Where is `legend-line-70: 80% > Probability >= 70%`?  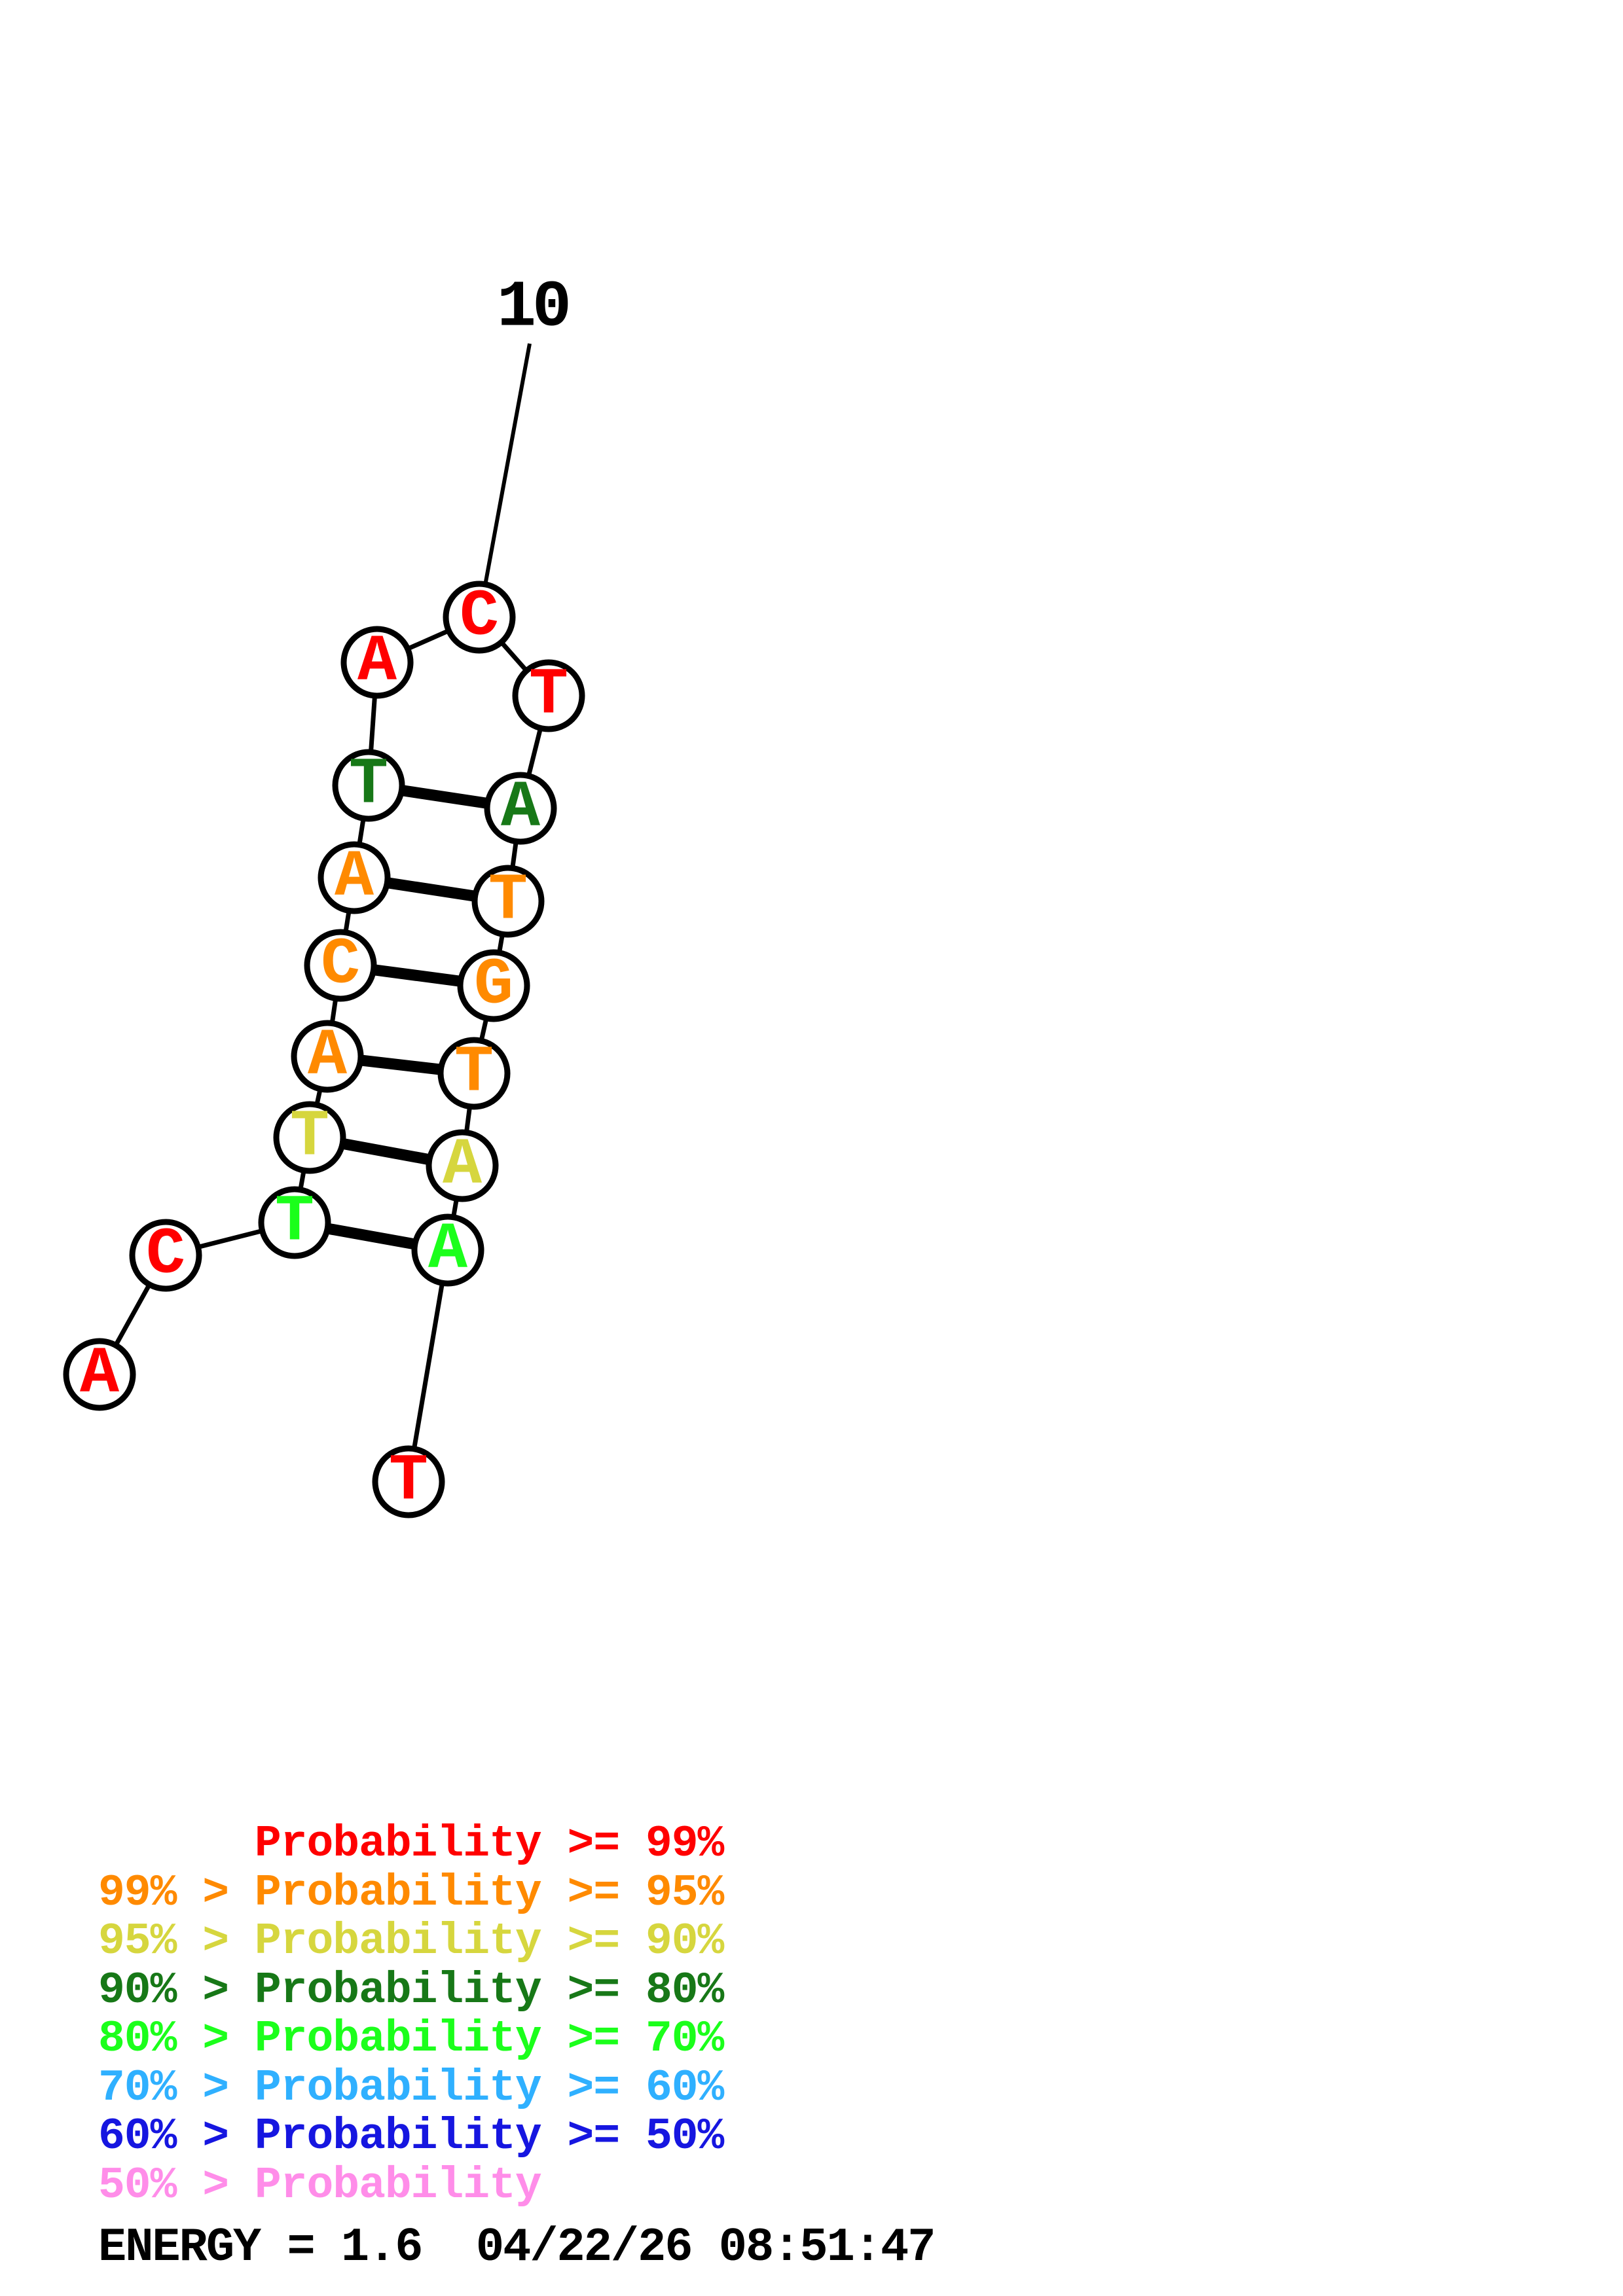 legend-line-70: 80% > Probability >= 70% is located at coordinates (411, 2039).